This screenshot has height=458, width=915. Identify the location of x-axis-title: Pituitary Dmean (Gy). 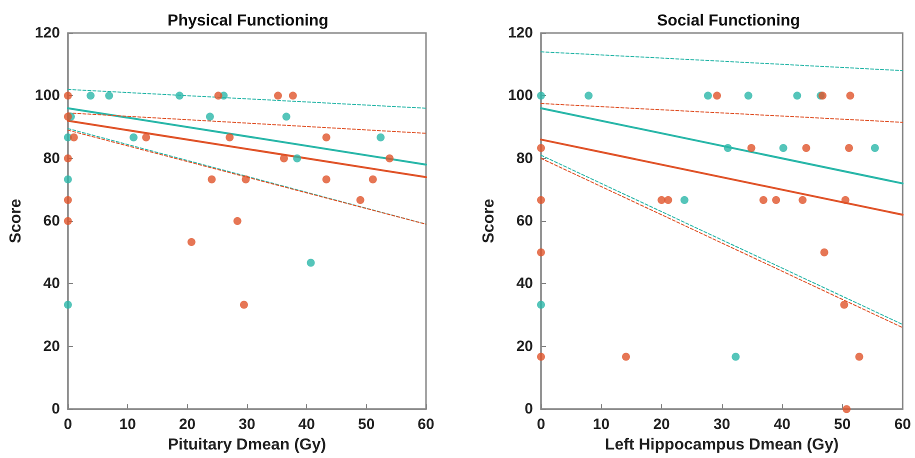
(247, 445).